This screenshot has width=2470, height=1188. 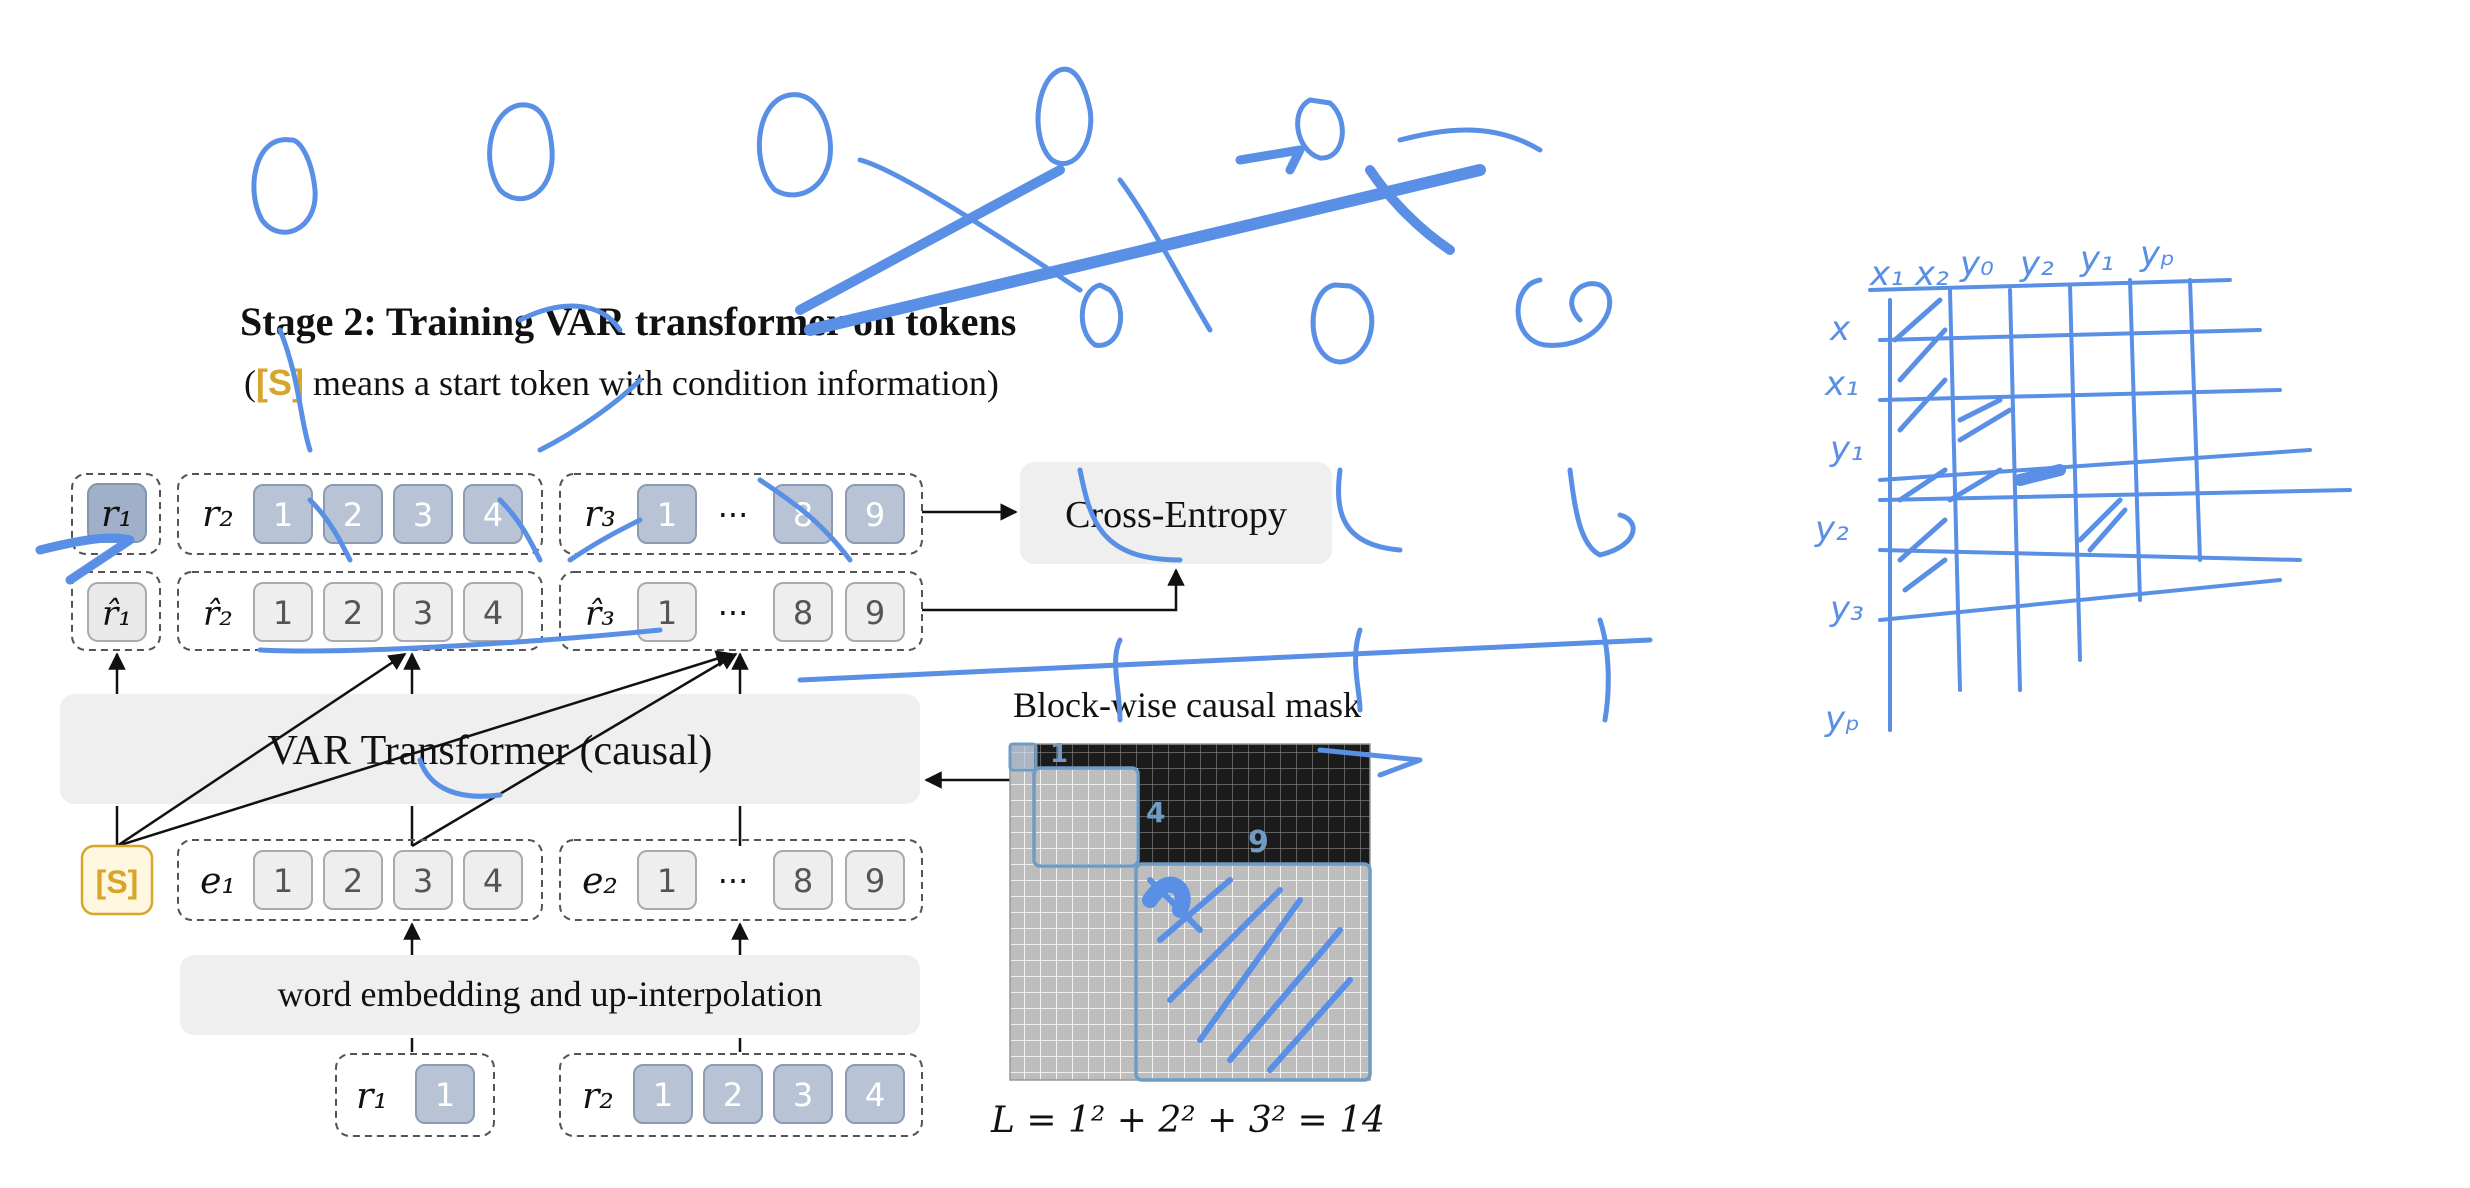 I want to click on start-token-label: [S], so click(x=117, y=882).